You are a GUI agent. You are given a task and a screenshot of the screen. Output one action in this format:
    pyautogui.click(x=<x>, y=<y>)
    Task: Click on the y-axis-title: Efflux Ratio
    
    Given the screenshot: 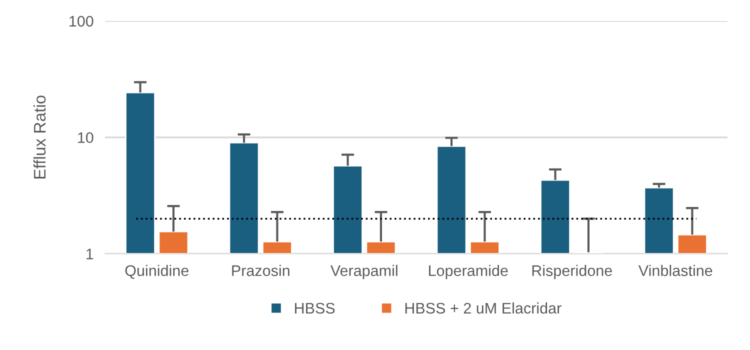 What is the action you would take?
    pyautogui.click(x=39, y=137)
    